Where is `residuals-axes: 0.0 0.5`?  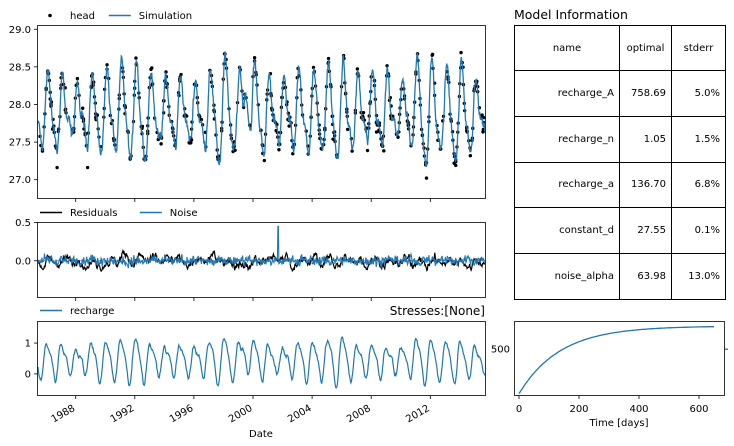 residuals-axes: 0.0 0.5 is located at coordinates (250, 259).